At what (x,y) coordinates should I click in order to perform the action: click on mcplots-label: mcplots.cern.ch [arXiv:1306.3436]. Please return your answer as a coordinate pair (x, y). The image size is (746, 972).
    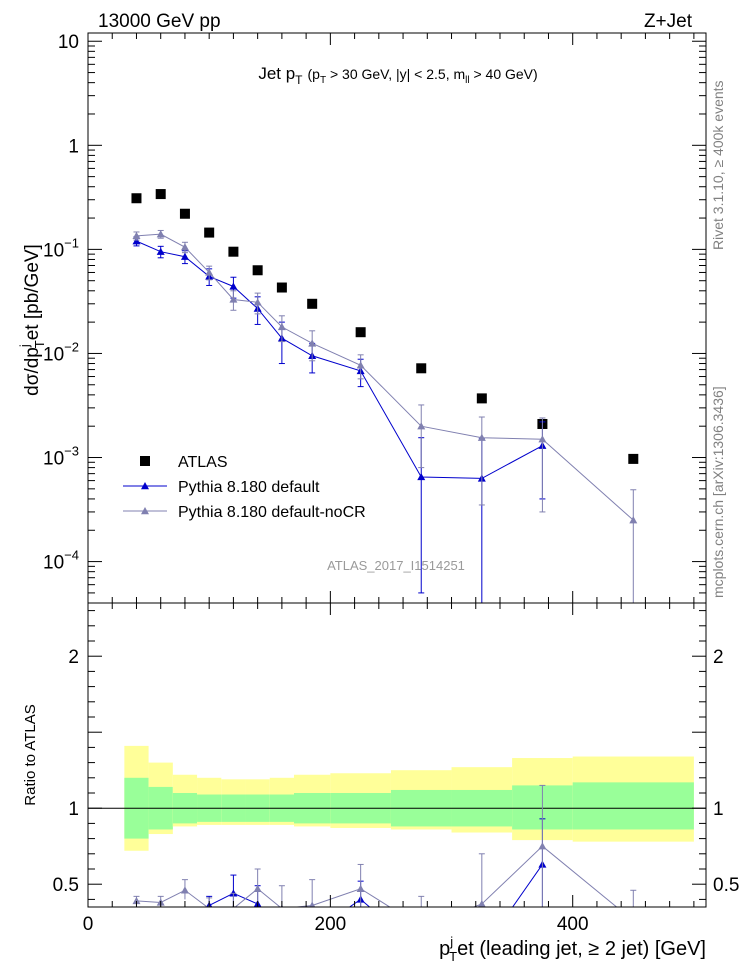
    Looking at the image, I should click on (718, 492).